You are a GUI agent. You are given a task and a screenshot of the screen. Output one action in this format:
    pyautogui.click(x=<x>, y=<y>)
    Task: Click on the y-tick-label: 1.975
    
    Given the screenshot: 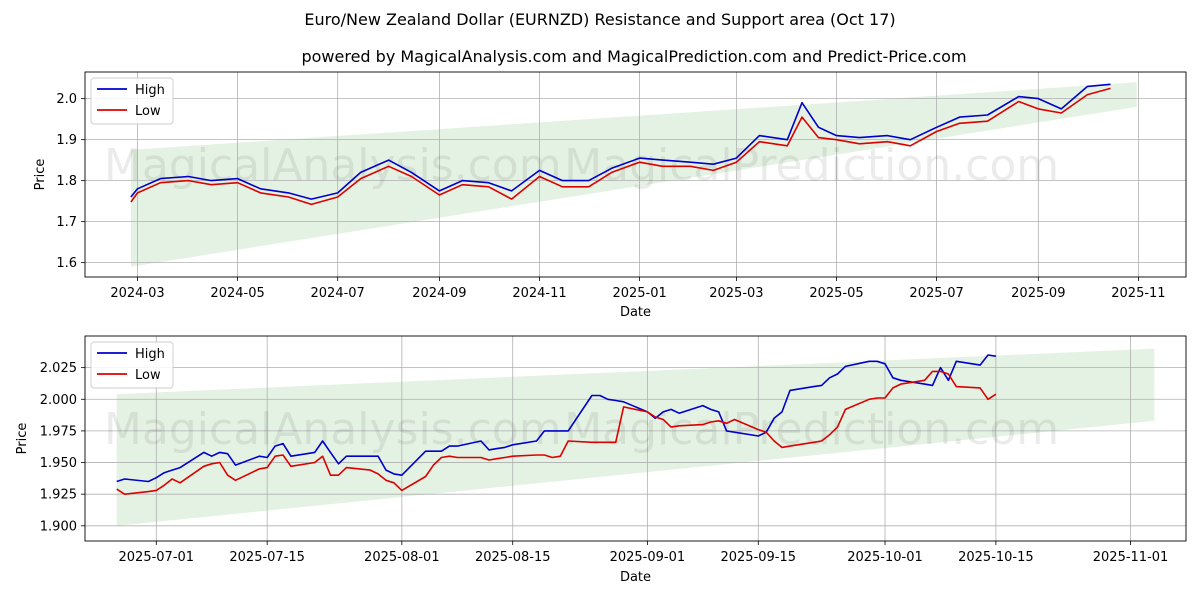 What is the action you would take?
    pyautogui.click(x=58, y=431)
    